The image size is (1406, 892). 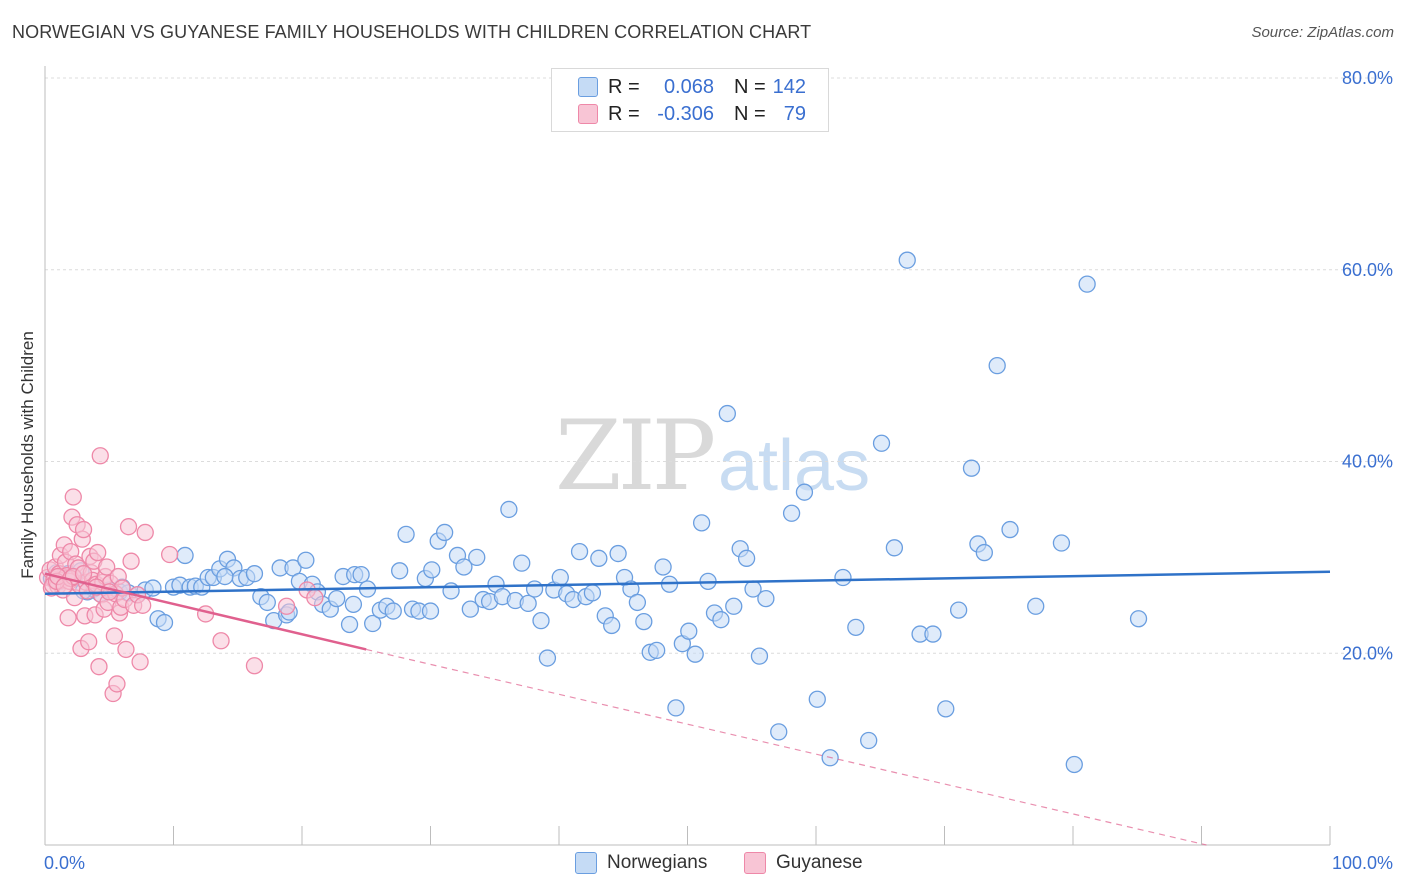 I want to click on legend-swatch-guyanese, so click(x=755, y=863).